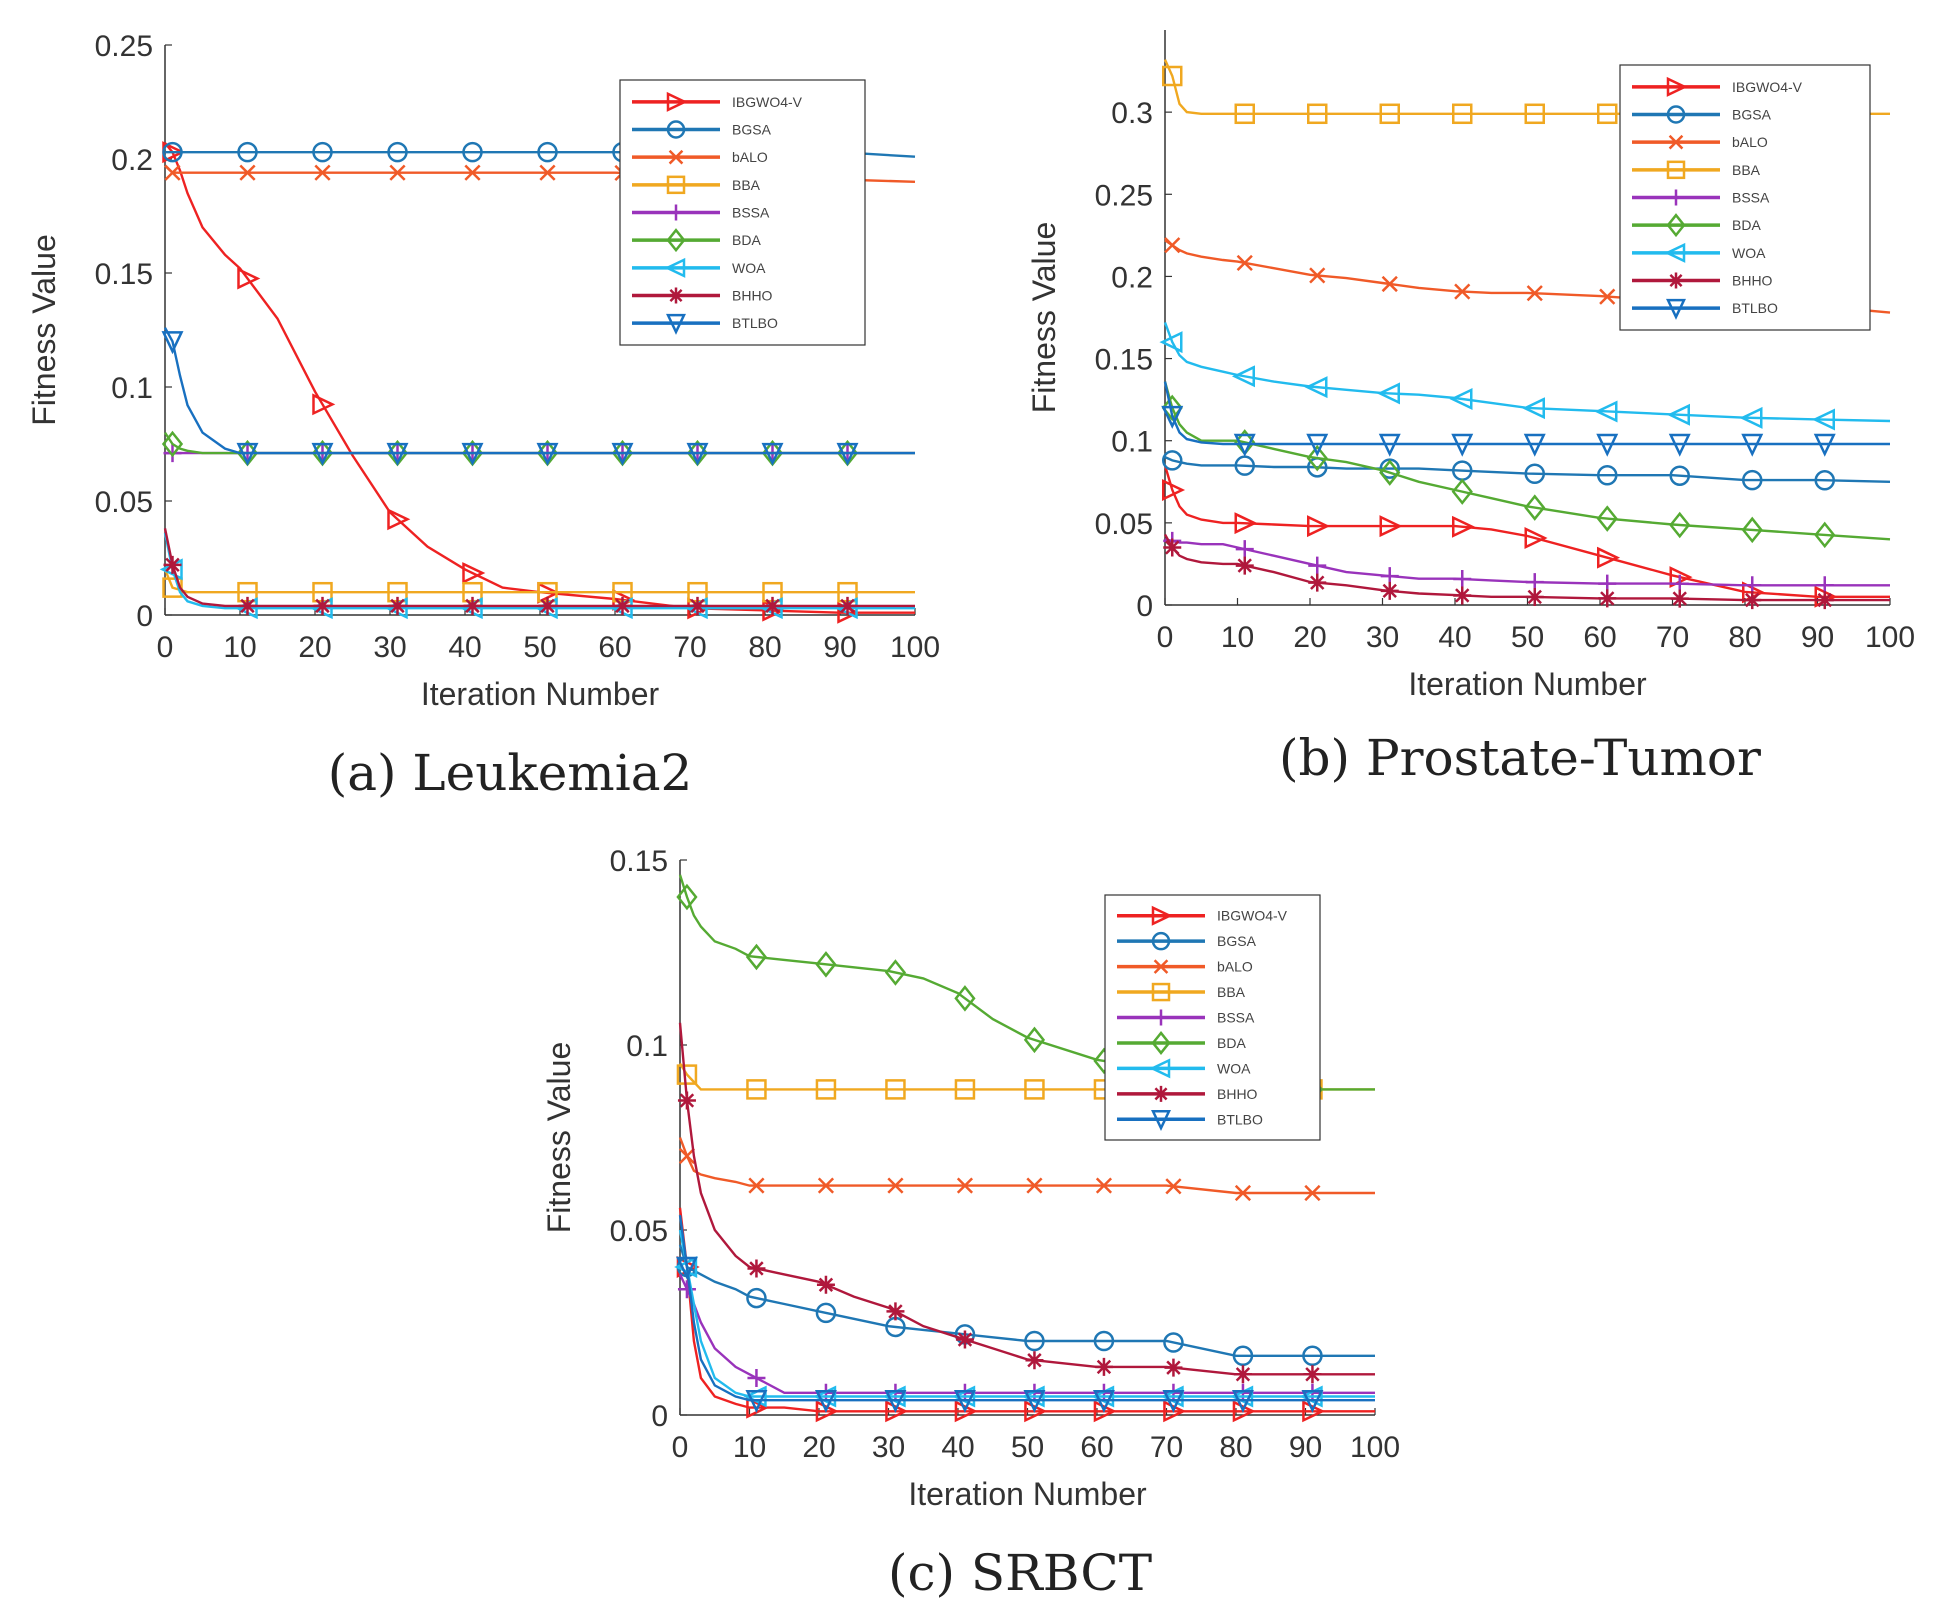  Describe the element at coordinates (1025, 1305) in the screenshot. I see `series-bgsa` at that location.